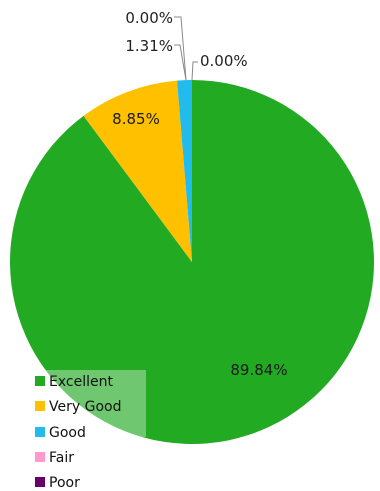 The width and height of the screenshot is (380, 491). Describe the element at coordinates (136, 119) in the screenshot. I see `data-label-very-good: 8.85%` at that location.